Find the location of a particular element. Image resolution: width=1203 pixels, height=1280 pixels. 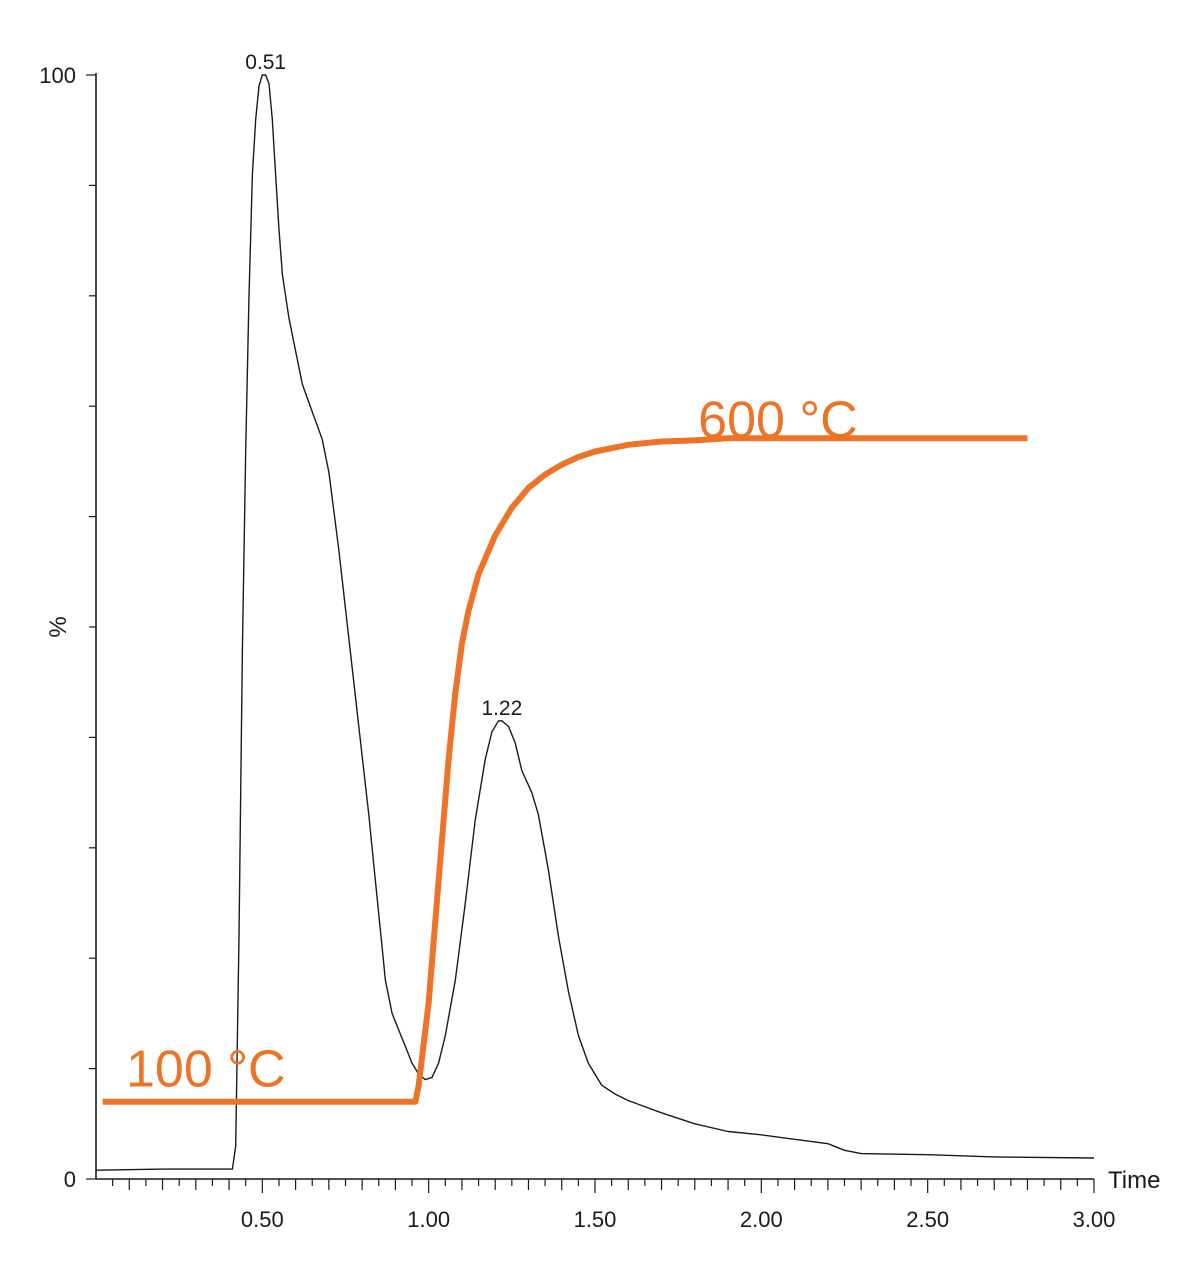

x-tick-label: 1.50 is located at coordinates (595, 1219).